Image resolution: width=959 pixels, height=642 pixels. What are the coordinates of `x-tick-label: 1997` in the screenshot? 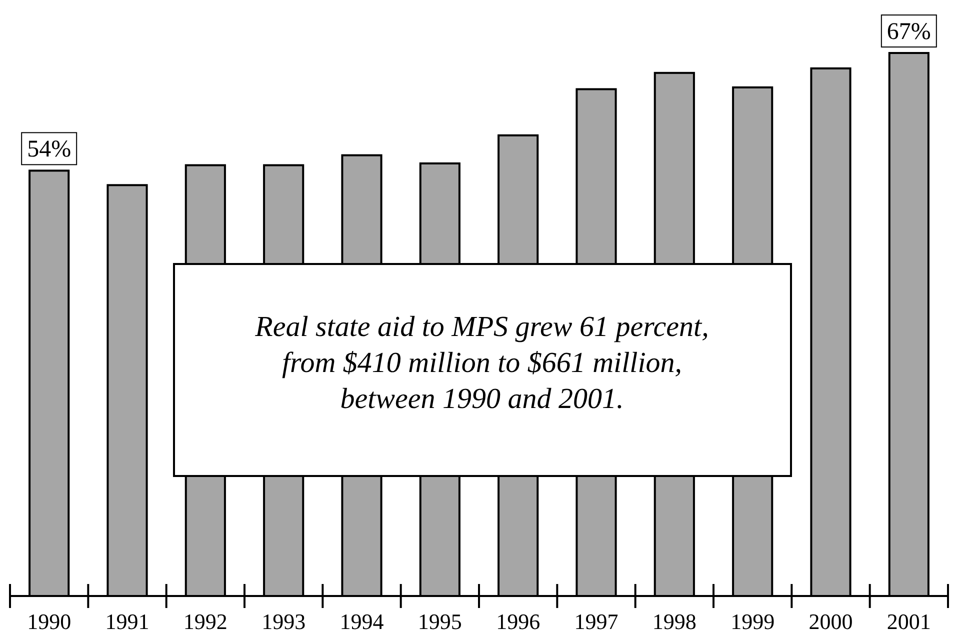 It's located at (596, 621).